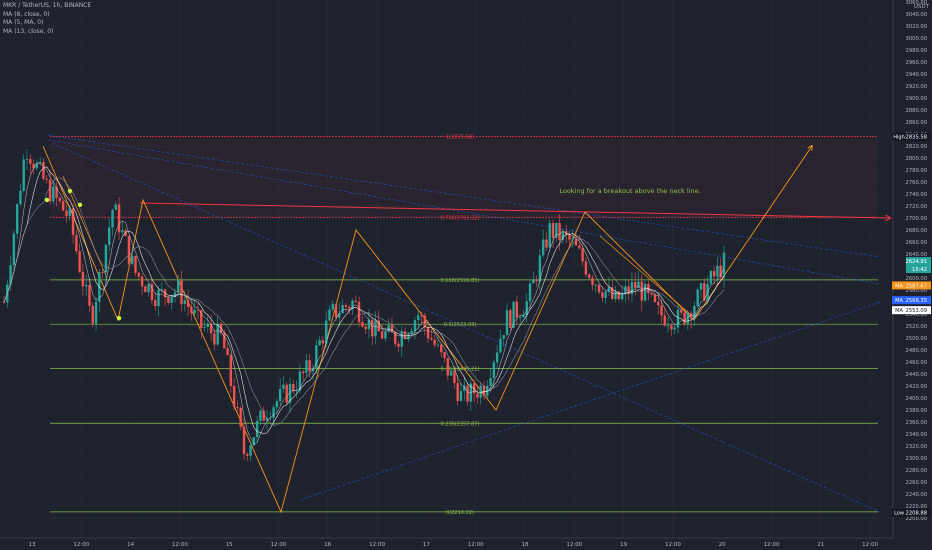  I want to click on price-tick-label: 2760.00, so click(916, 183).